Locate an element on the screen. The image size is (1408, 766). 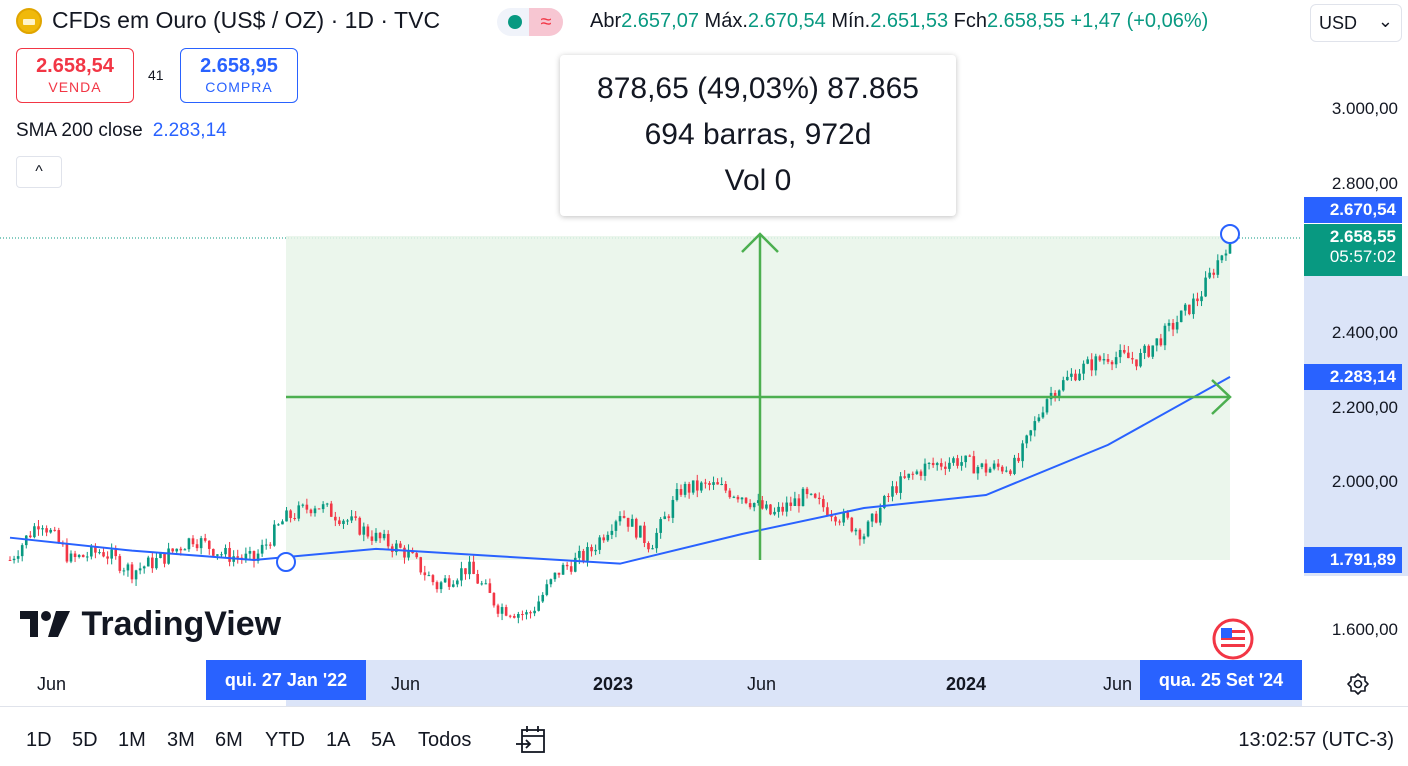
tradingview-logo: TradingView is located at coordinates (150, 624).